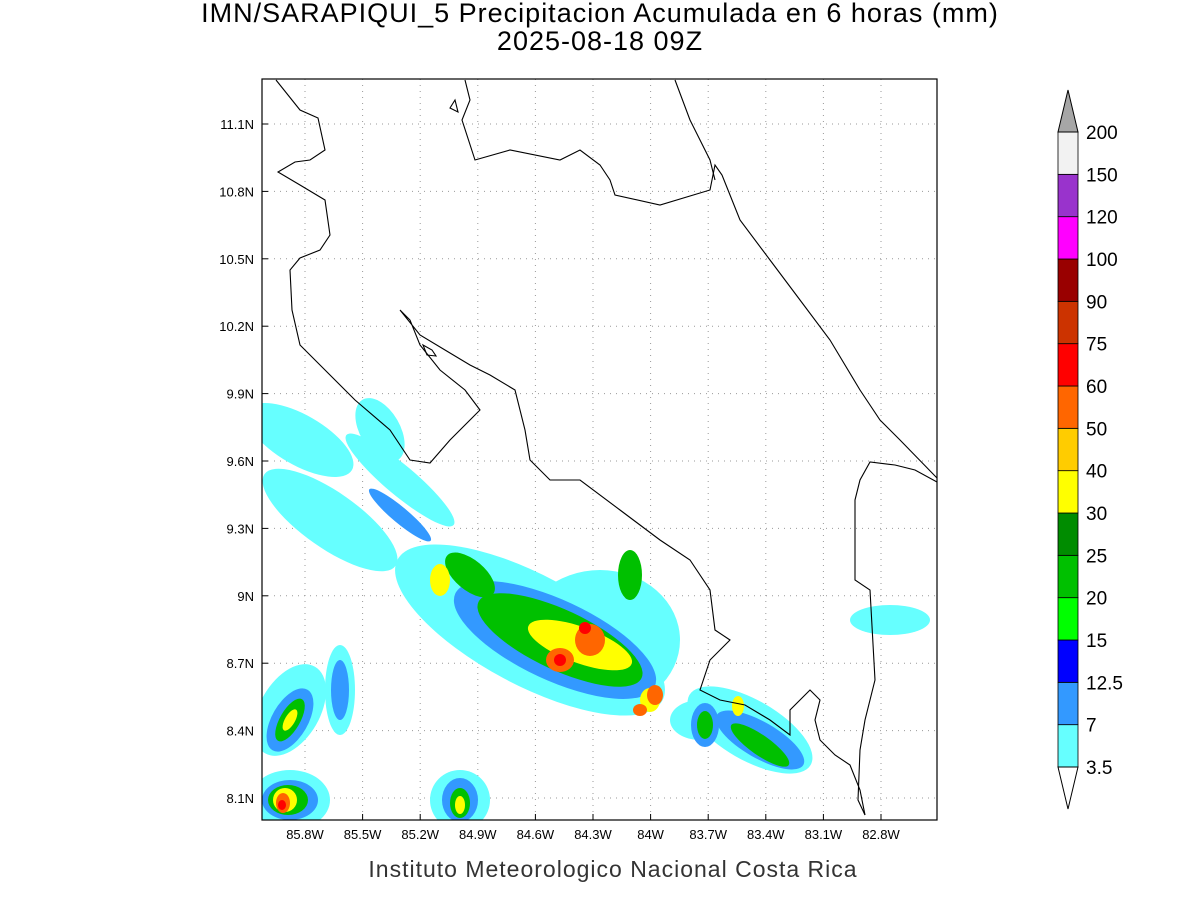 This screenshot has width=1200, height=900. What do you see at coordinates (1102, 133) in the screenshot?
I see `colorbar-label: 200` at bounding box center [1102, 133].